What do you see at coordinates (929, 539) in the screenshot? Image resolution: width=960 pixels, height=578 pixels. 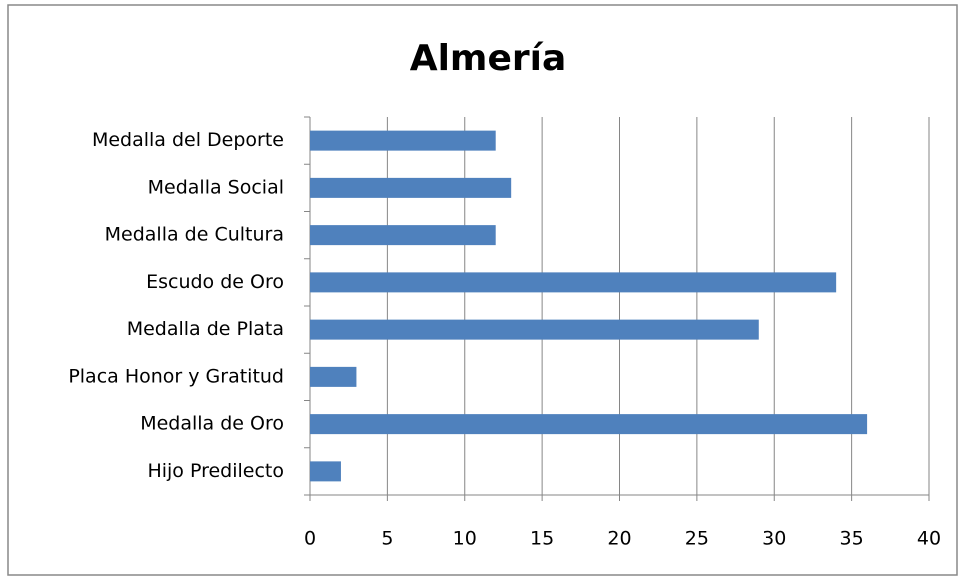 I see `x-tick-label: 40` at bounding box center [929, 539].